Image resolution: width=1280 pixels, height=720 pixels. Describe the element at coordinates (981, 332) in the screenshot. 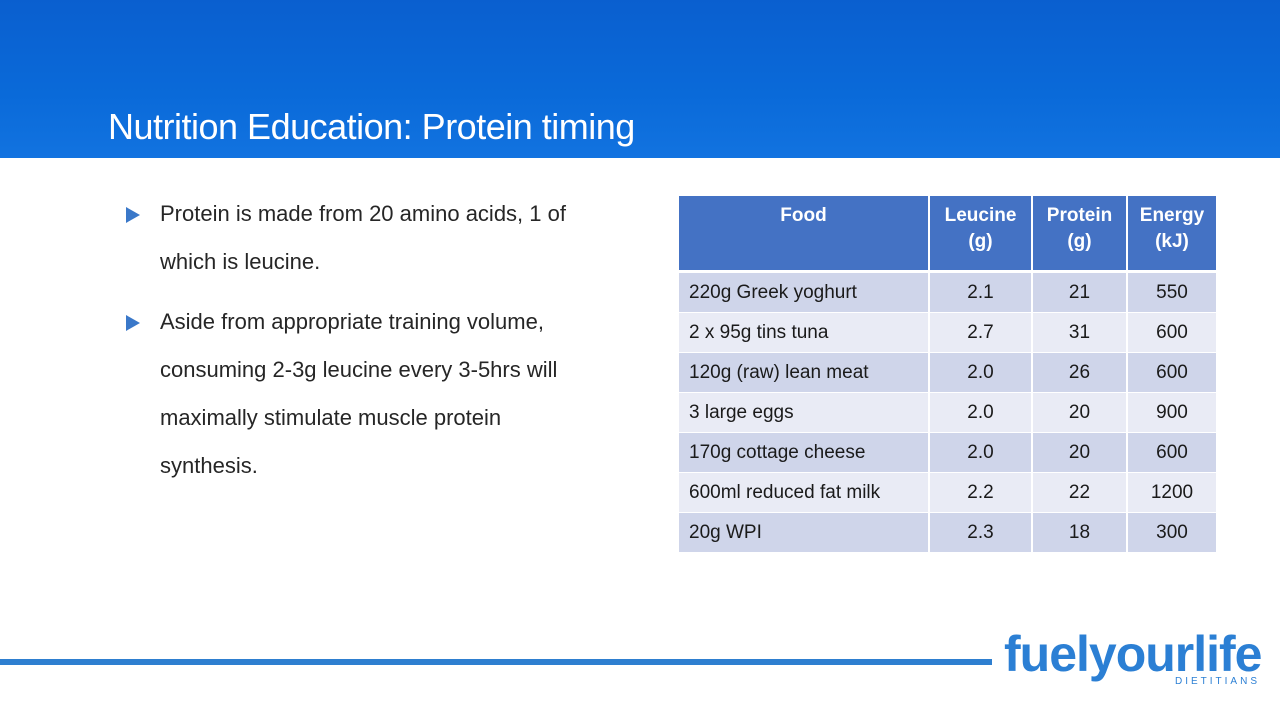

I see `cell-leucine: 2.7` at that location.